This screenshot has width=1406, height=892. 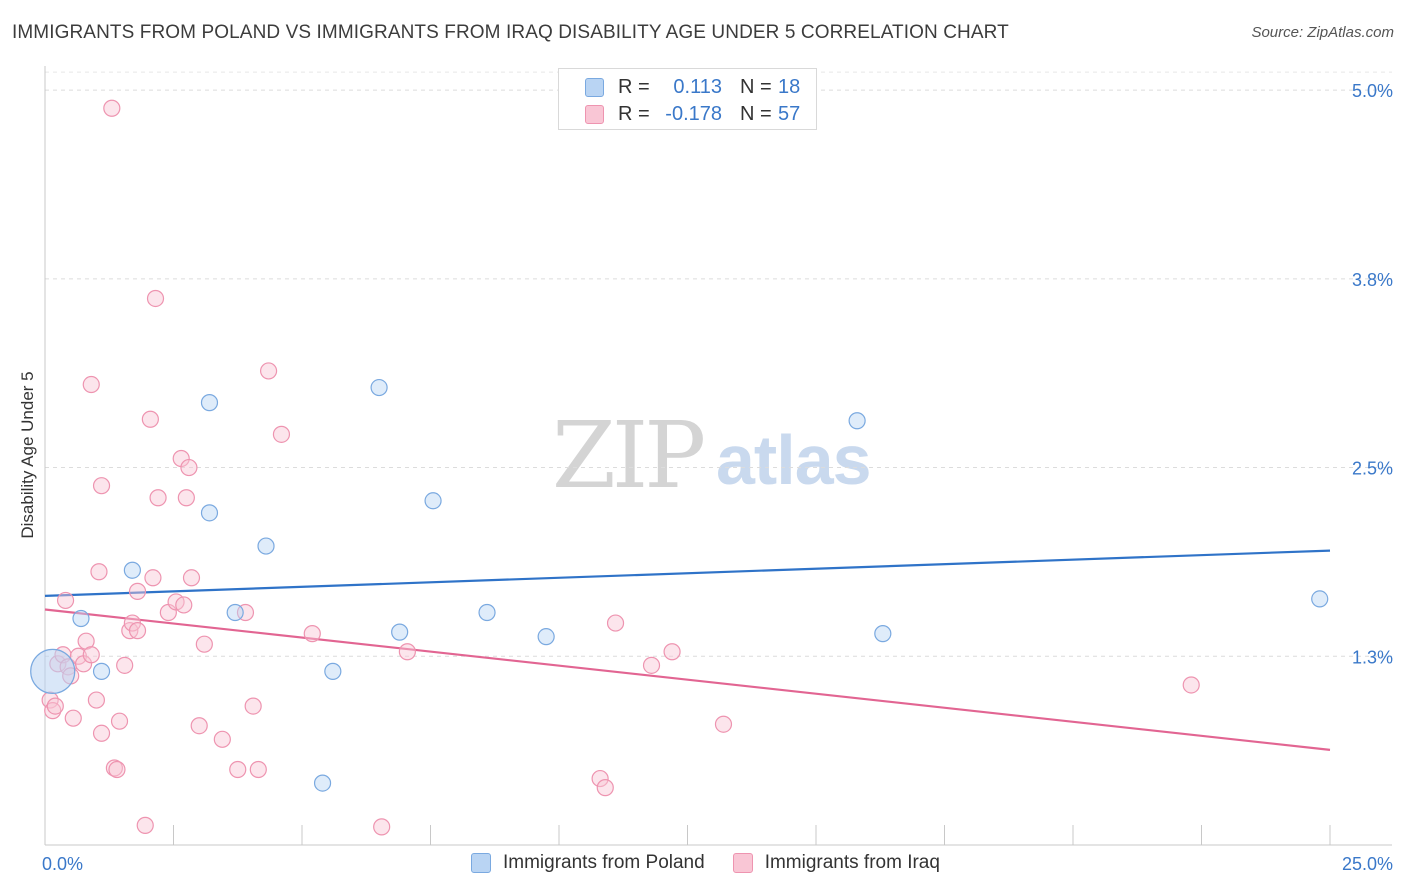 I want to click on stats-legend: R = 0.113 N = 18 R = -0.178 N = 57, so click(x=687, y=99).